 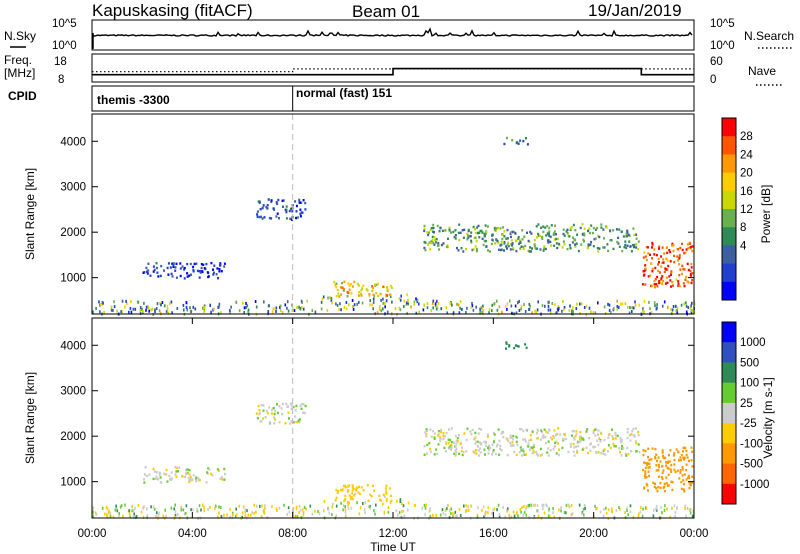 I want to click on noise-sky-line, so click(x=393, y=32).